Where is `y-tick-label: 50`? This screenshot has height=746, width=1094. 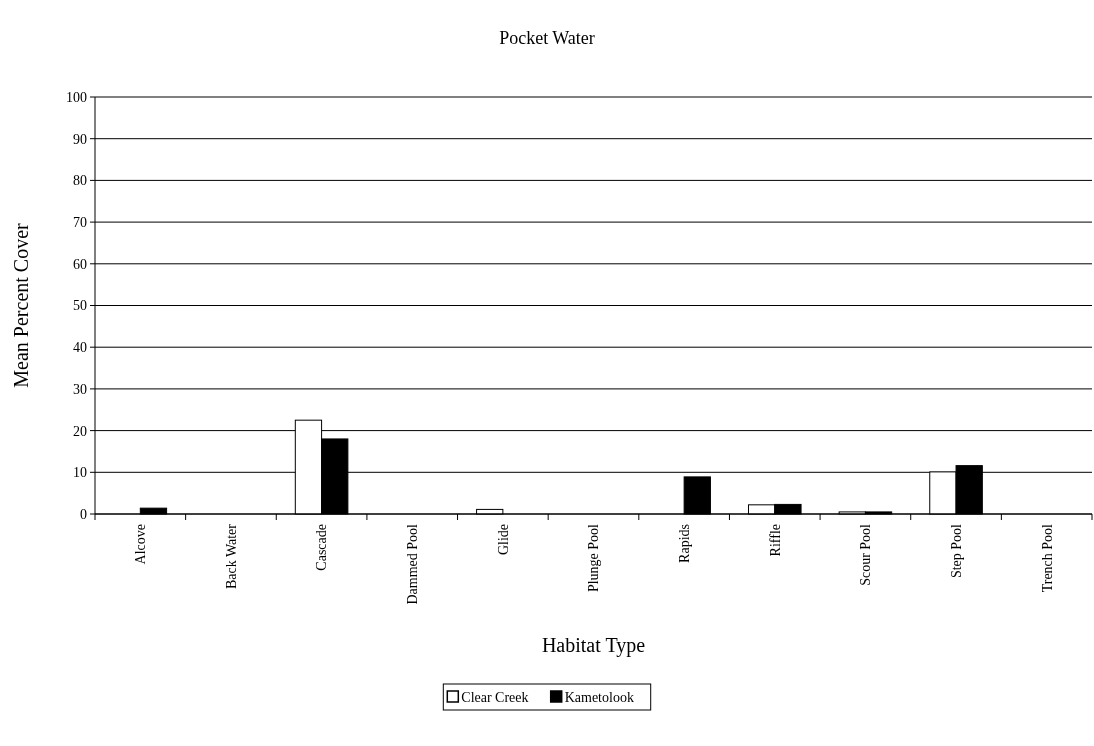 y-tick-label: 50 is located at coordinates (80, 306).